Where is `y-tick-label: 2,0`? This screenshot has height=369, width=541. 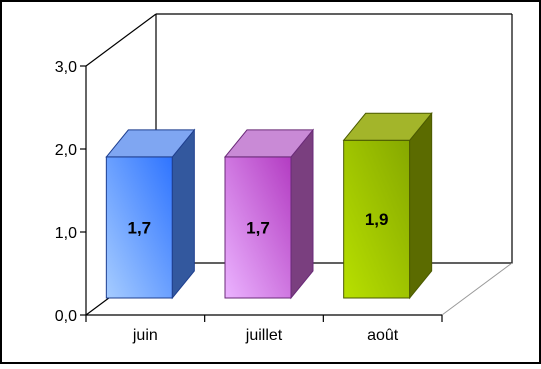 y-tick-label: 2,0 is located at coordinates (66, 150).